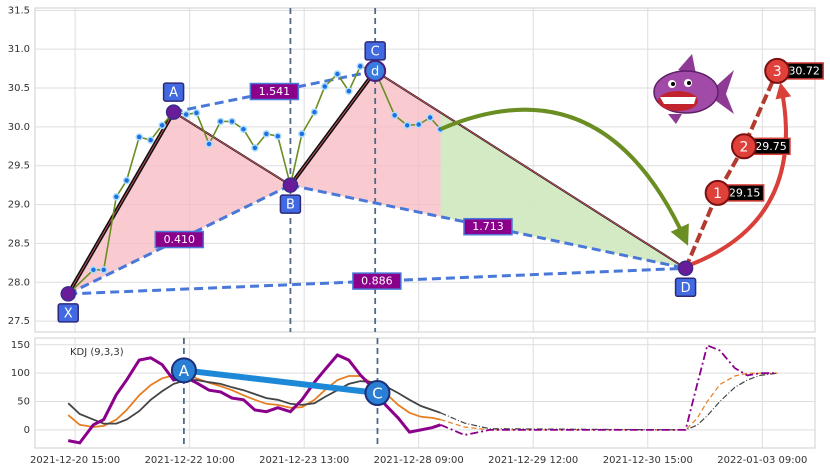  Describe the element at coordinates (19, 282) in the screenshot. I see `y-tick-label: 28.0` at that location.